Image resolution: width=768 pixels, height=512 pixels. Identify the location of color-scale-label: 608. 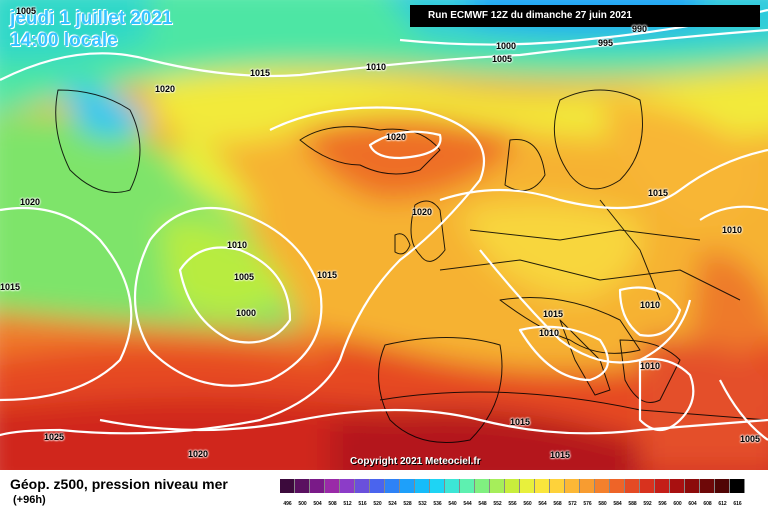
(707, 504).